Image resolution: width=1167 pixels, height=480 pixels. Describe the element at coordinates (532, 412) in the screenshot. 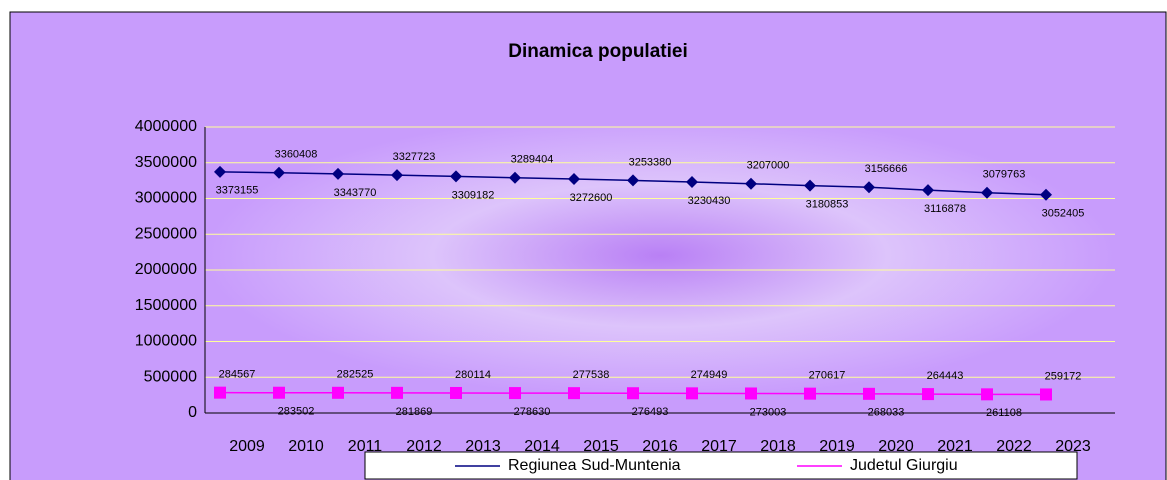

I see `data-label: 278630` at that location.